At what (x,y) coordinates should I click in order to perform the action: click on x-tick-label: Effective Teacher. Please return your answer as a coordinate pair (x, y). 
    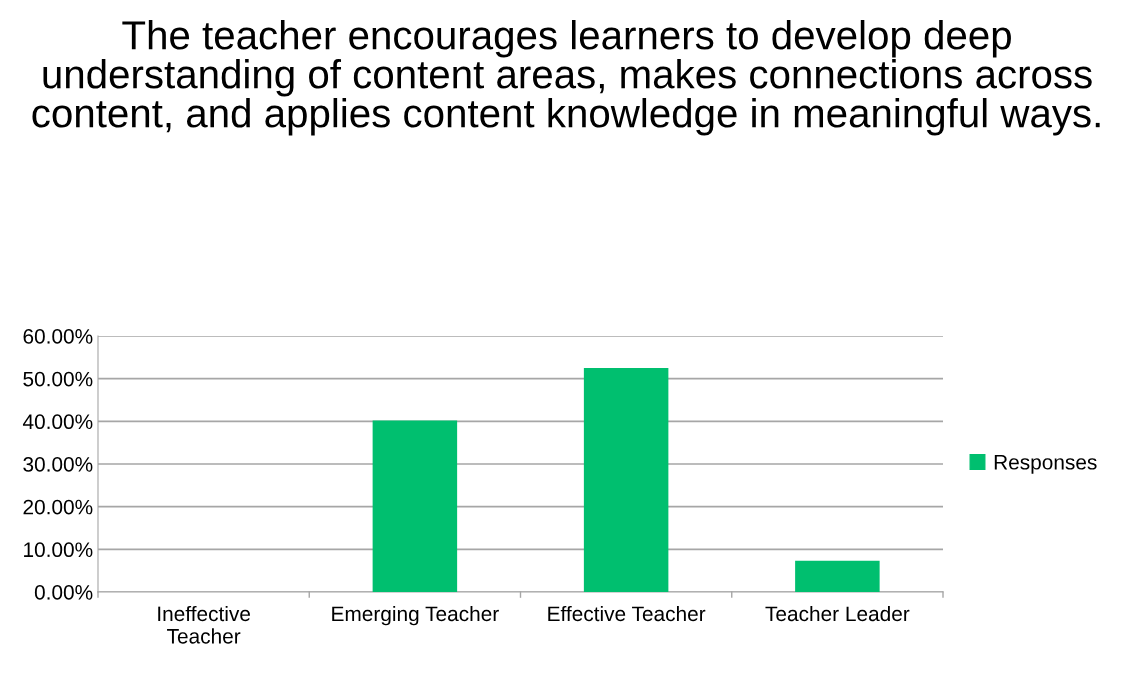
    Looking at the image, I should click on (627, 613).